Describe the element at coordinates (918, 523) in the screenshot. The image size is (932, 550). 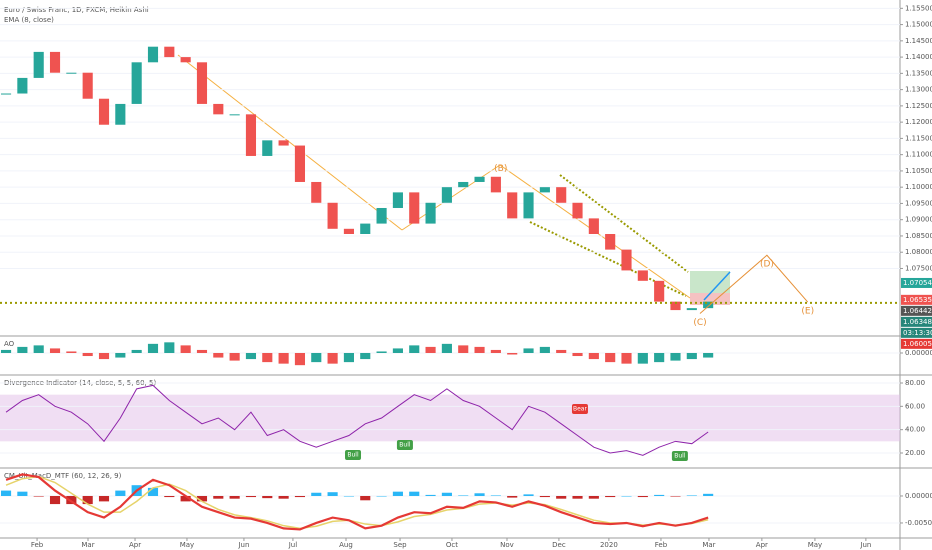
I see `y-tick-label: -0.00500` at that location.